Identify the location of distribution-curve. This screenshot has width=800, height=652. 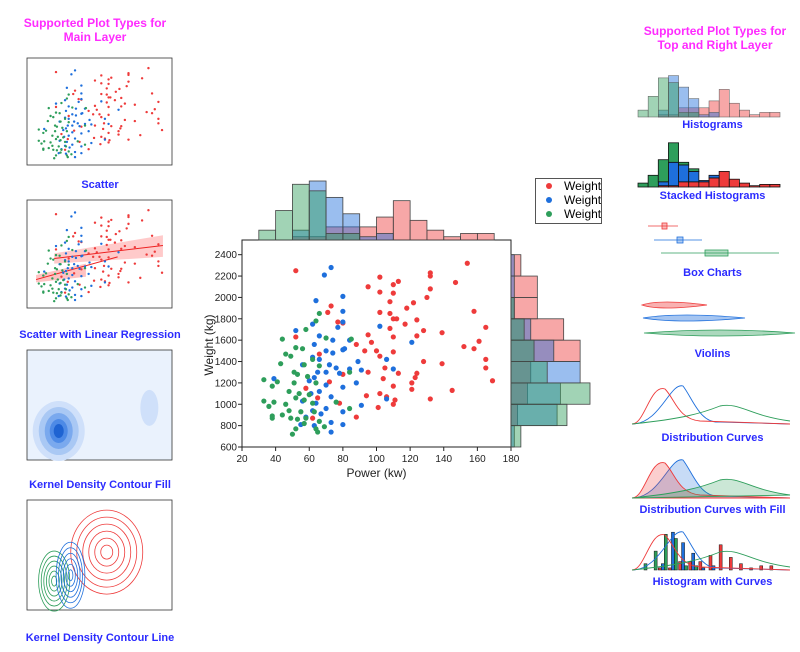
(711, 406).